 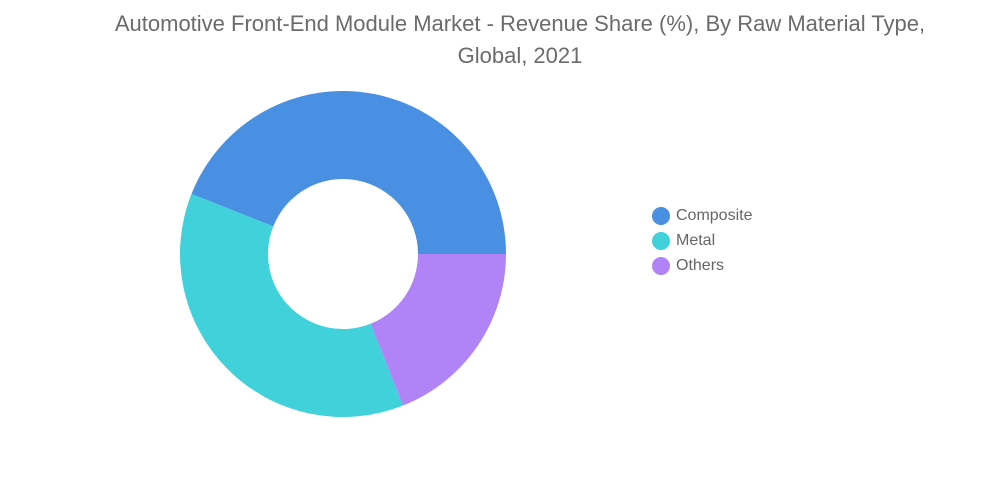 I want to click on slice-others, so click(x=438, y=330).